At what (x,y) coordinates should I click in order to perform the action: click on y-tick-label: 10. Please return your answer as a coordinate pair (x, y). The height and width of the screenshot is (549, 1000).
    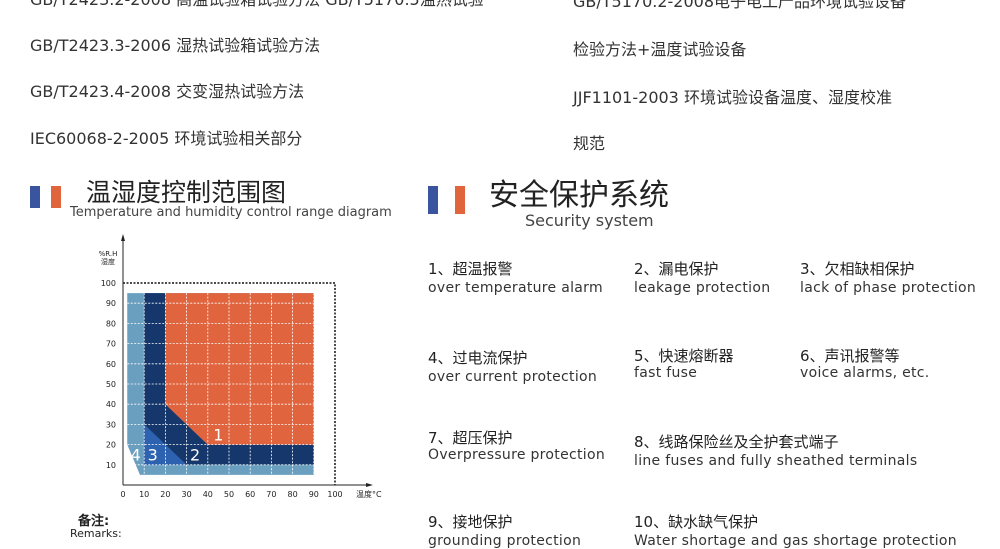
    Looking at the image, I should click on (111, 465).